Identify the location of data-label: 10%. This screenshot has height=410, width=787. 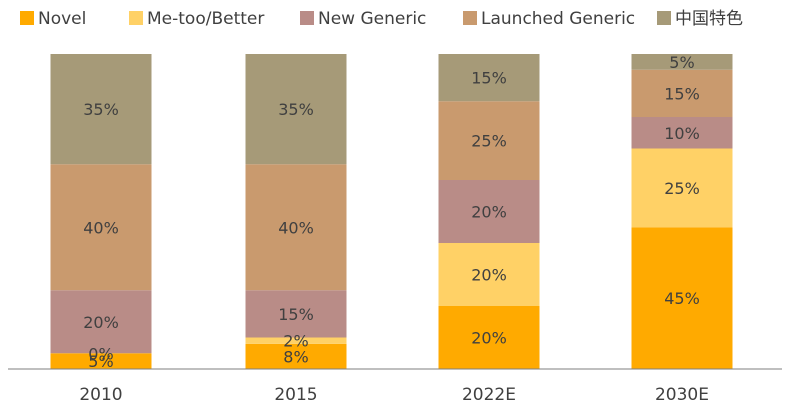
(682, 133).